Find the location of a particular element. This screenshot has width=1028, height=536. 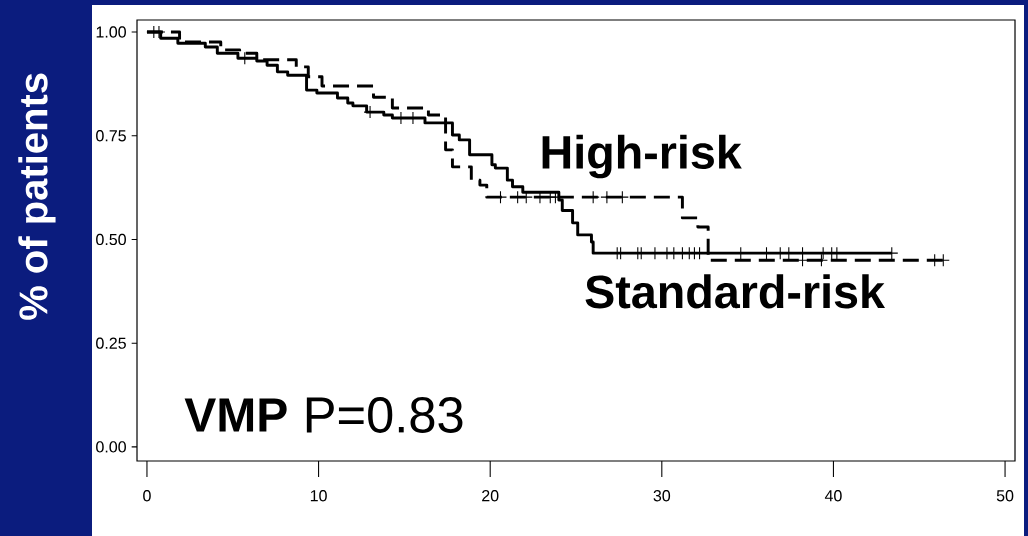

series-label: Standard-risk is located at coordinates (735, 291).